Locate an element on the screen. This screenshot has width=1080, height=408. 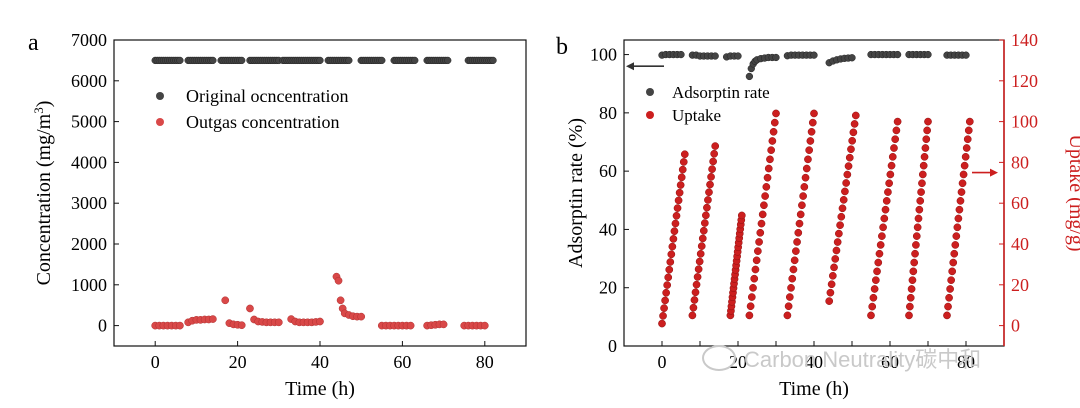
y-tick-label: 5000 is located at coordinates (89, 122).